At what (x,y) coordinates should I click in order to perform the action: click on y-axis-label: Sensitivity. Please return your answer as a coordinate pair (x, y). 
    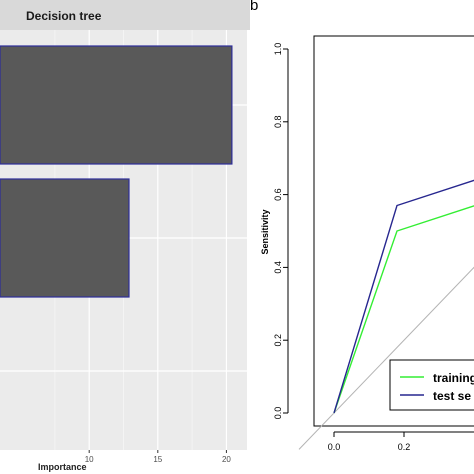
    Looking at the image, I should click on (265, 231).